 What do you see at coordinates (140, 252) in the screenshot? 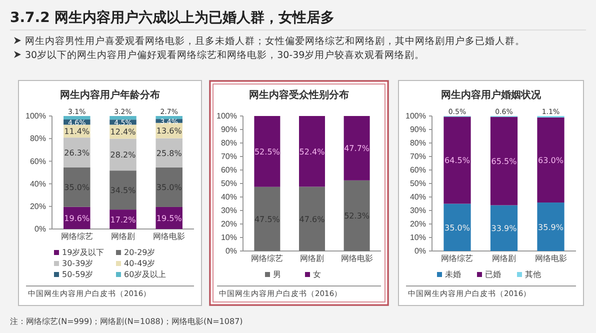
I see `legend-label: 20-29岁` at bounding box center [140, 252].